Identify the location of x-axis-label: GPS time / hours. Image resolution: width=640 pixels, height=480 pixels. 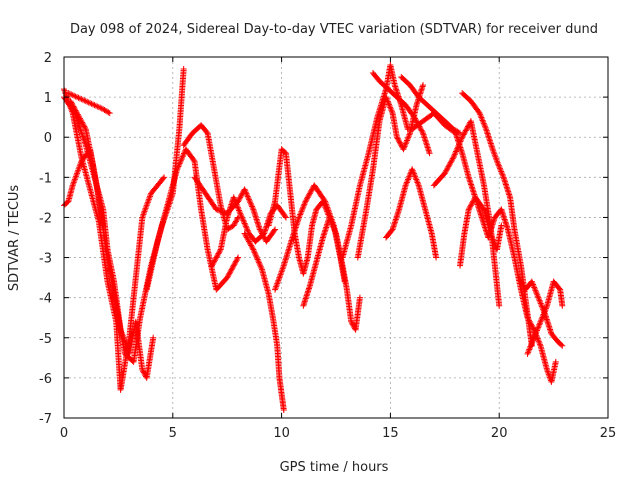
(334, 467).